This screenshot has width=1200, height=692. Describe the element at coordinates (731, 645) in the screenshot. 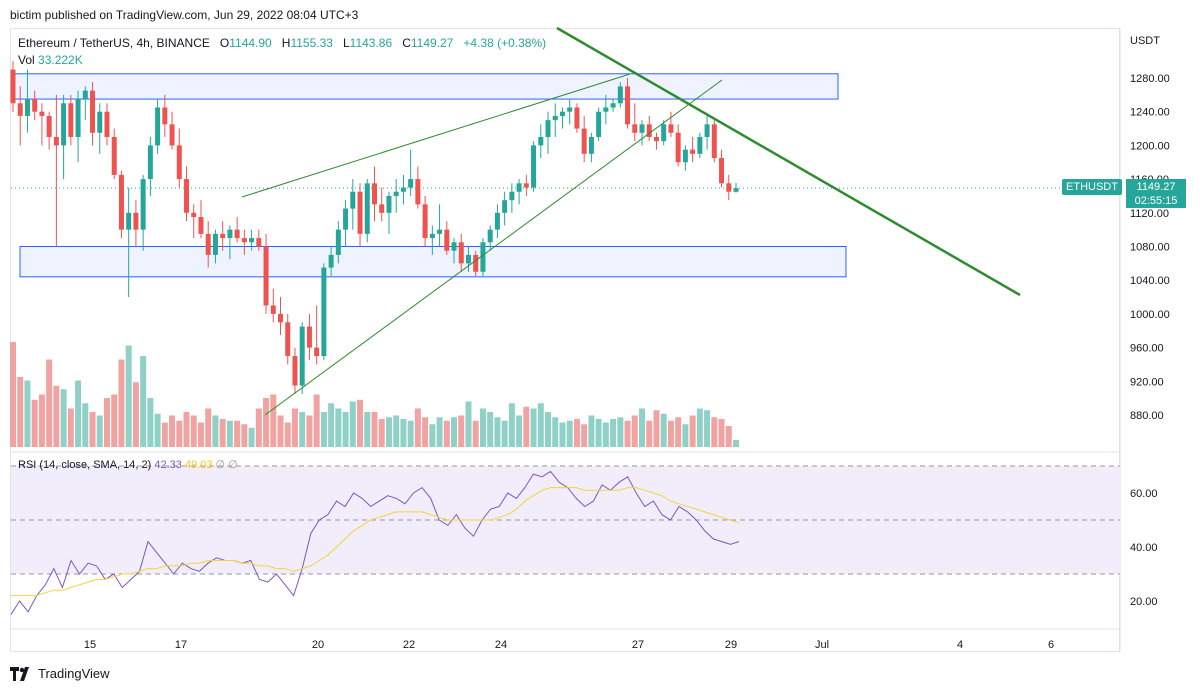

I see `time-tick-label: 29` at that location.